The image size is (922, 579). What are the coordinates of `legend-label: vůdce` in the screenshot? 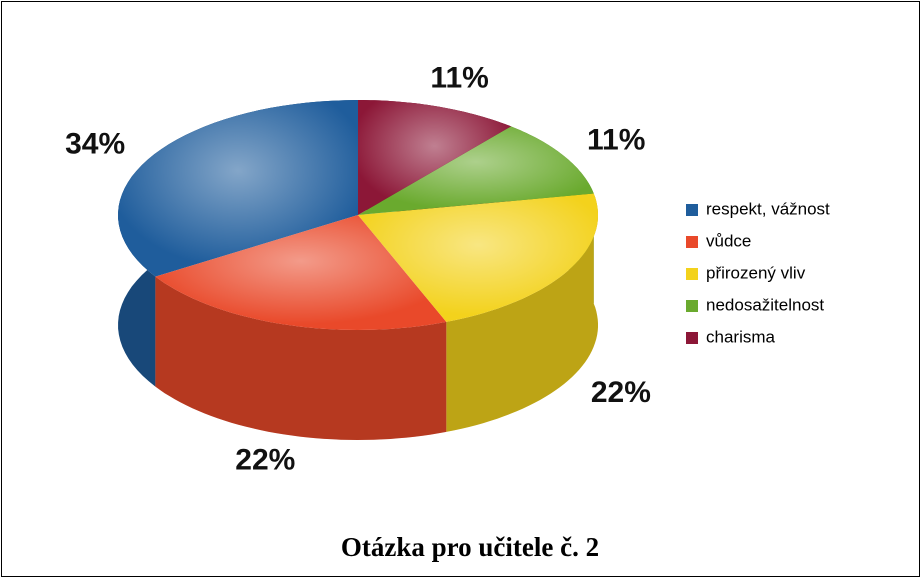 It's located at (728, 240).